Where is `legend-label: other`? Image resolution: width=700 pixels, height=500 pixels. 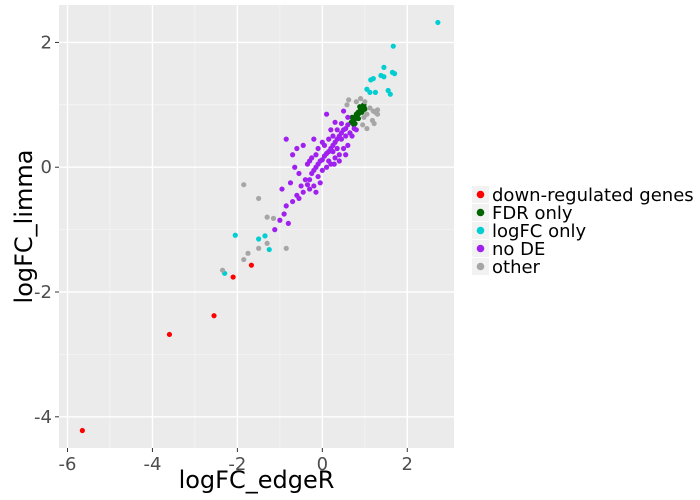
legend-label: other is located at coordinates (516, 267).